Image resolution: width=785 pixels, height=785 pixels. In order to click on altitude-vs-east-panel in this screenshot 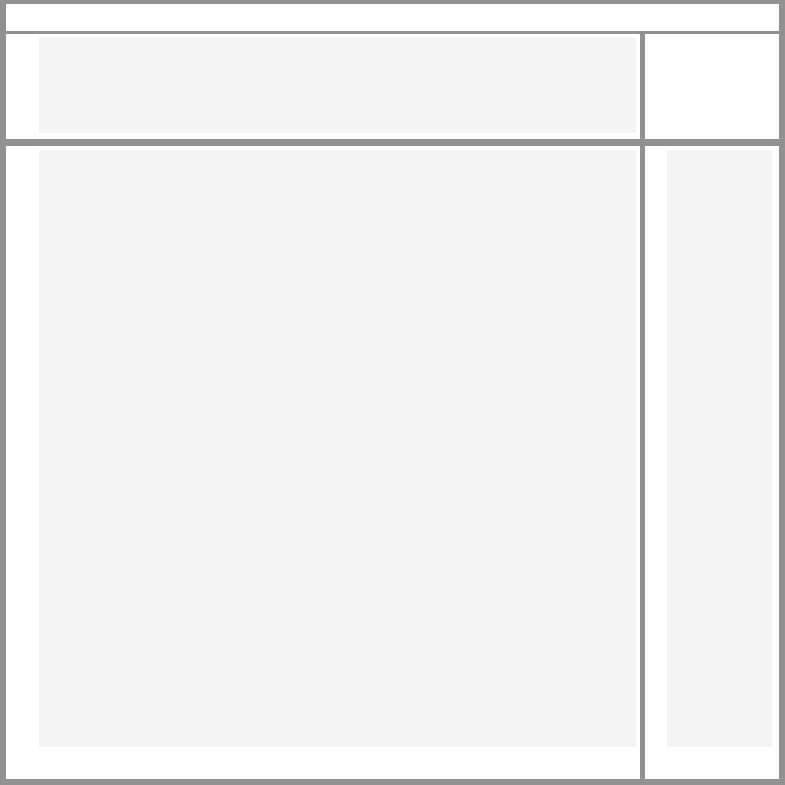, I will do `click(323, 86)`.